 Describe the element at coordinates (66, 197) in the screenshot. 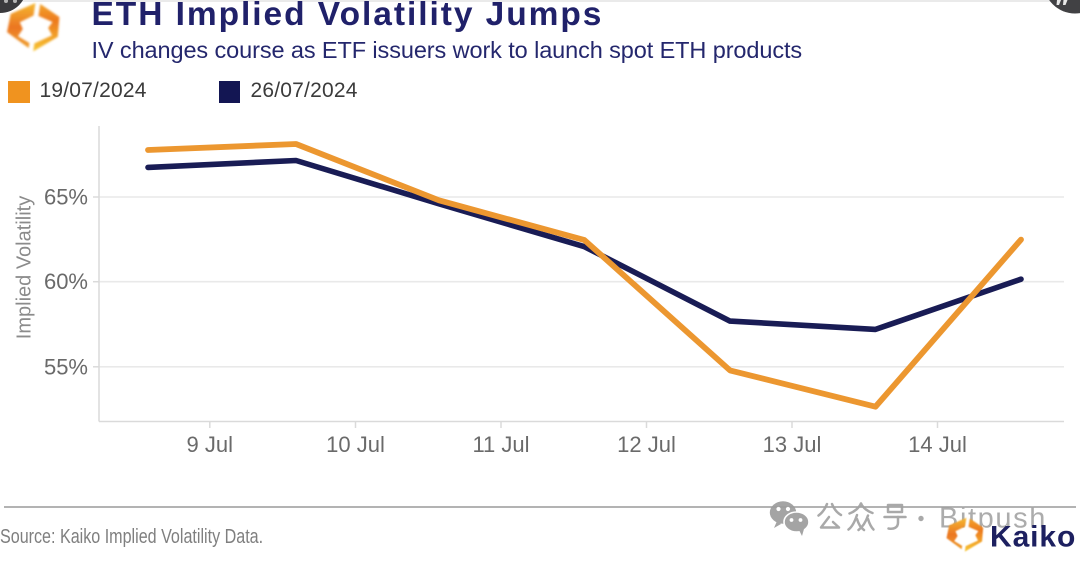

I see `svg-text: 65%` at that location.